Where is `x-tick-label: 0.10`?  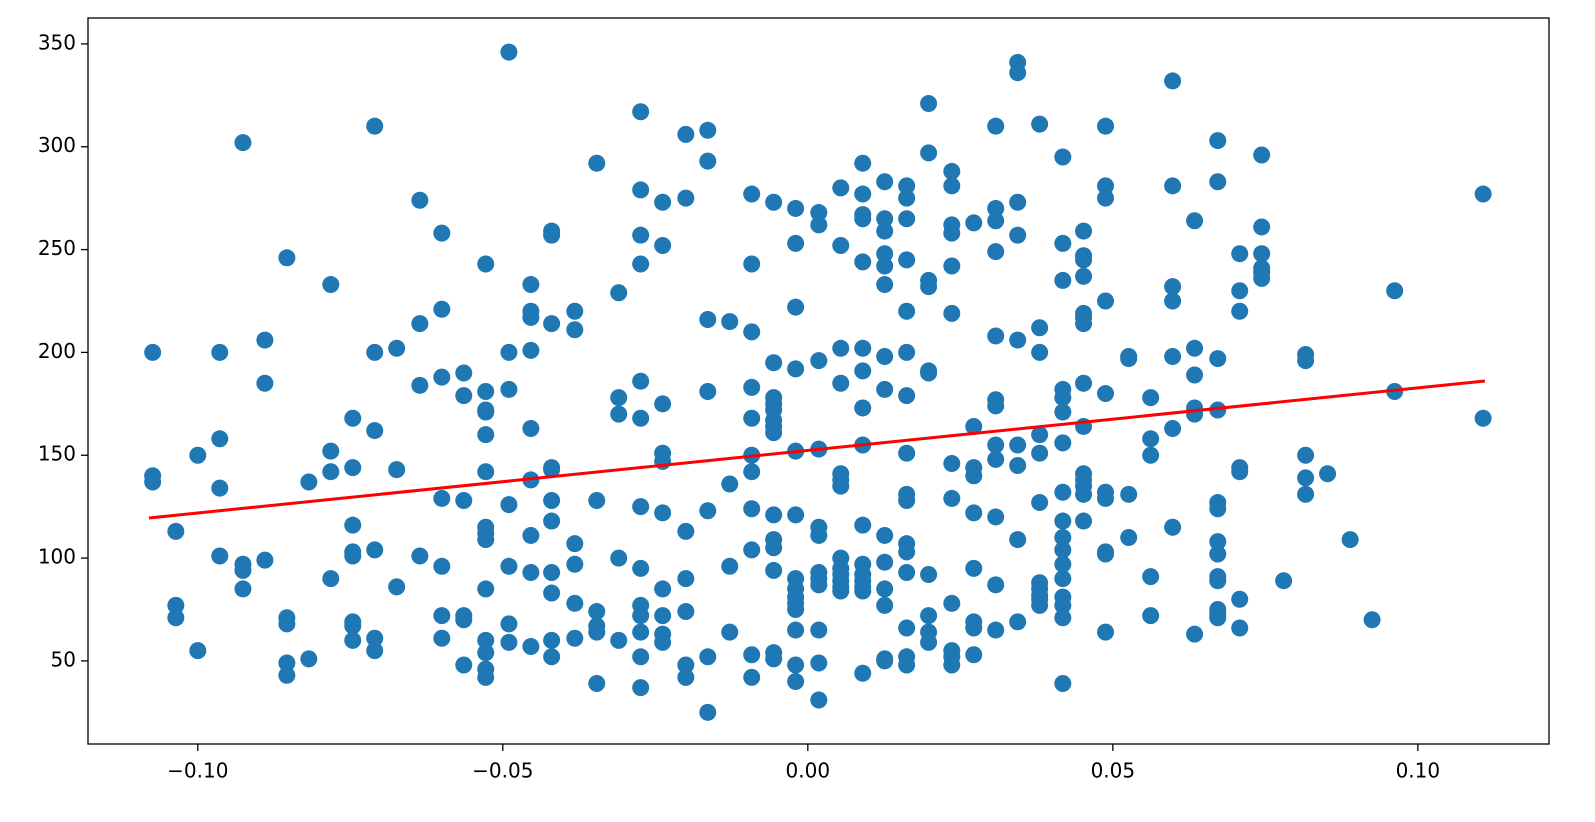 x-tick-label: 0.10 is located at coordinates (1418, 771).